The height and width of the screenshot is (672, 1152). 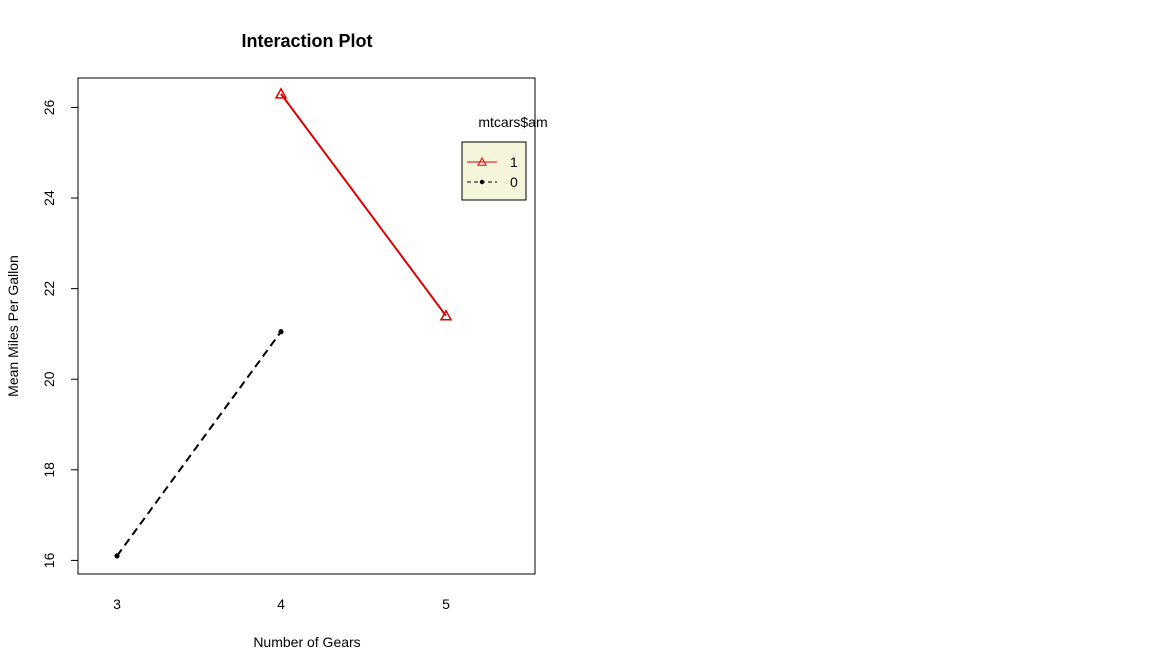 What do you see at coordinates (49, 560) in the screenshot?
I see `y-tick-label-16: 16` at bounding box center [49, 560].